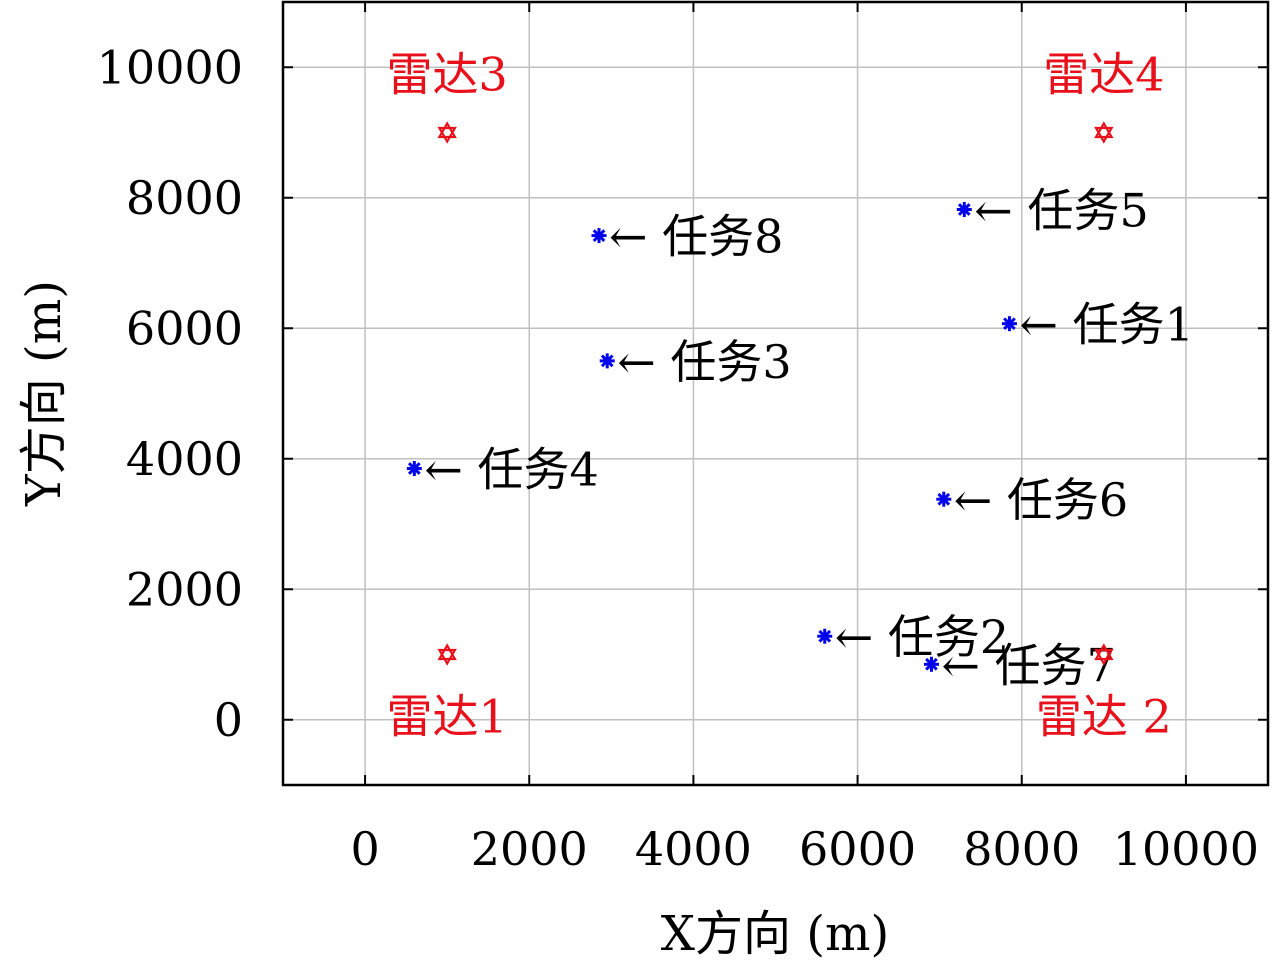  I want to click on radar-label: 雷达4, so click(1103, 75).